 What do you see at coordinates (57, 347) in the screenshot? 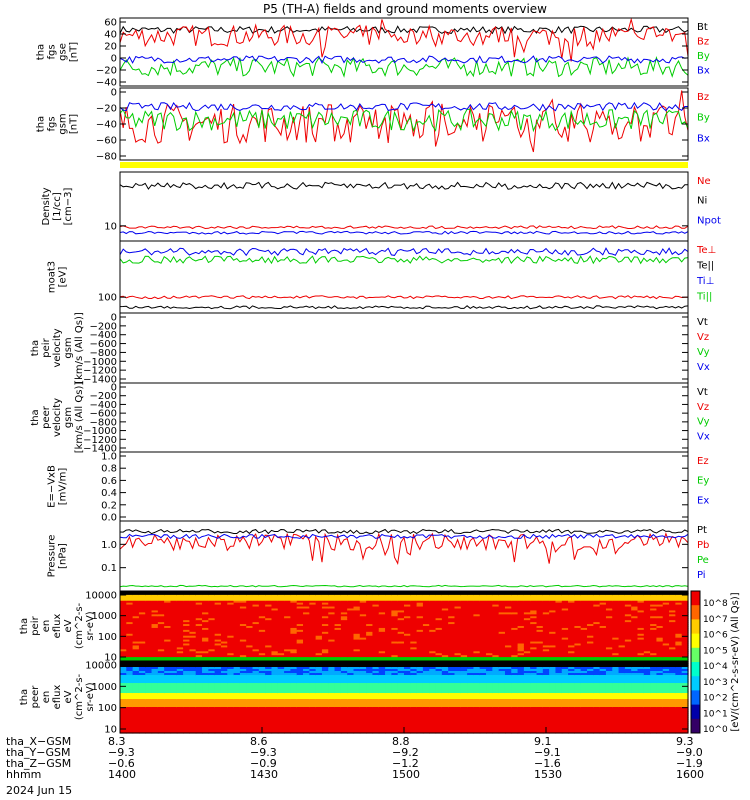
I see `y-axis-label: velocity` at bounding box center [57, 347].